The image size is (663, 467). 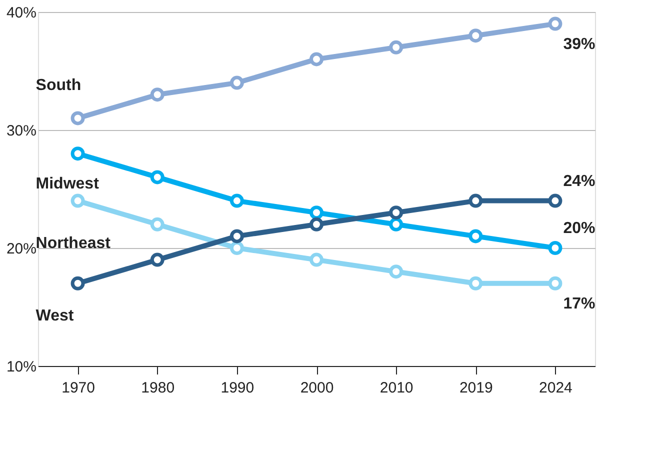 What do you see at coordinates (397, 388) in the screenshot?
I see `x-tick-label: 2010` at bounding box center [397, 388].